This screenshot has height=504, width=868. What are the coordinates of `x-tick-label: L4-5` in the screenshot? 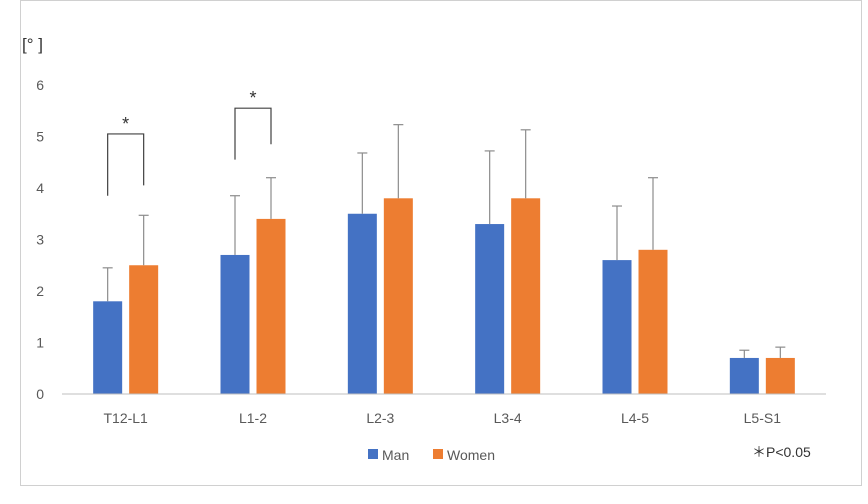 It's located at (635, 418).